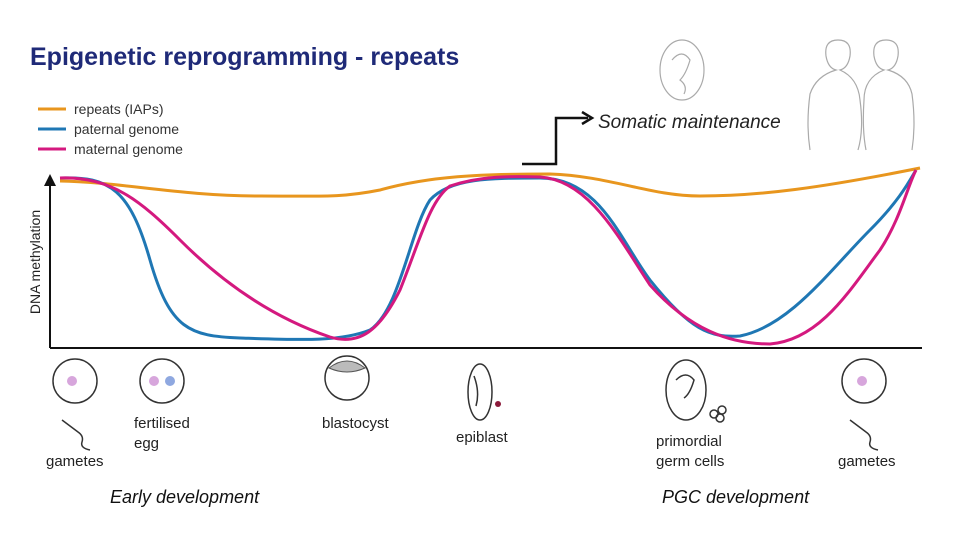 This screenshot has width=960, height=540. What do you see at coordinates (690, 461) in the screenshot?
I see `stage-label: germ cells` at bounding box center [690, 461].